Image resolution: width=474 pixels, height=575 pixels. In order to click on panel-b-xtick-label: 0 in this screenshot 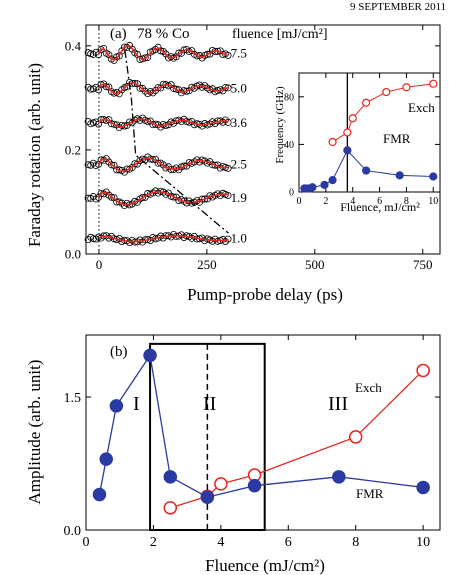, I will do `click(86, 542)`.